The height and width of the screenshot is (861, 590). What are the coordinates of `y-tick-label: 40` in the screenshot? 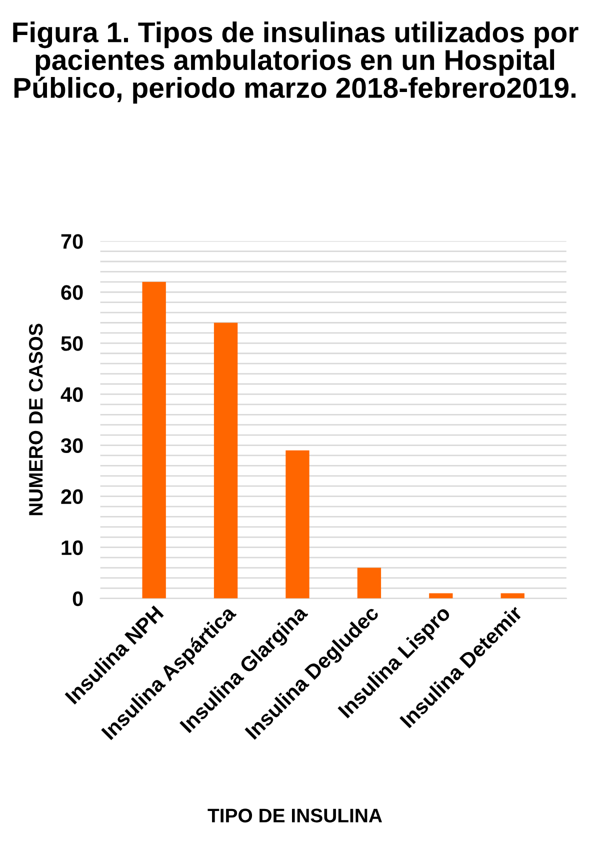 It's located at (71, 394).